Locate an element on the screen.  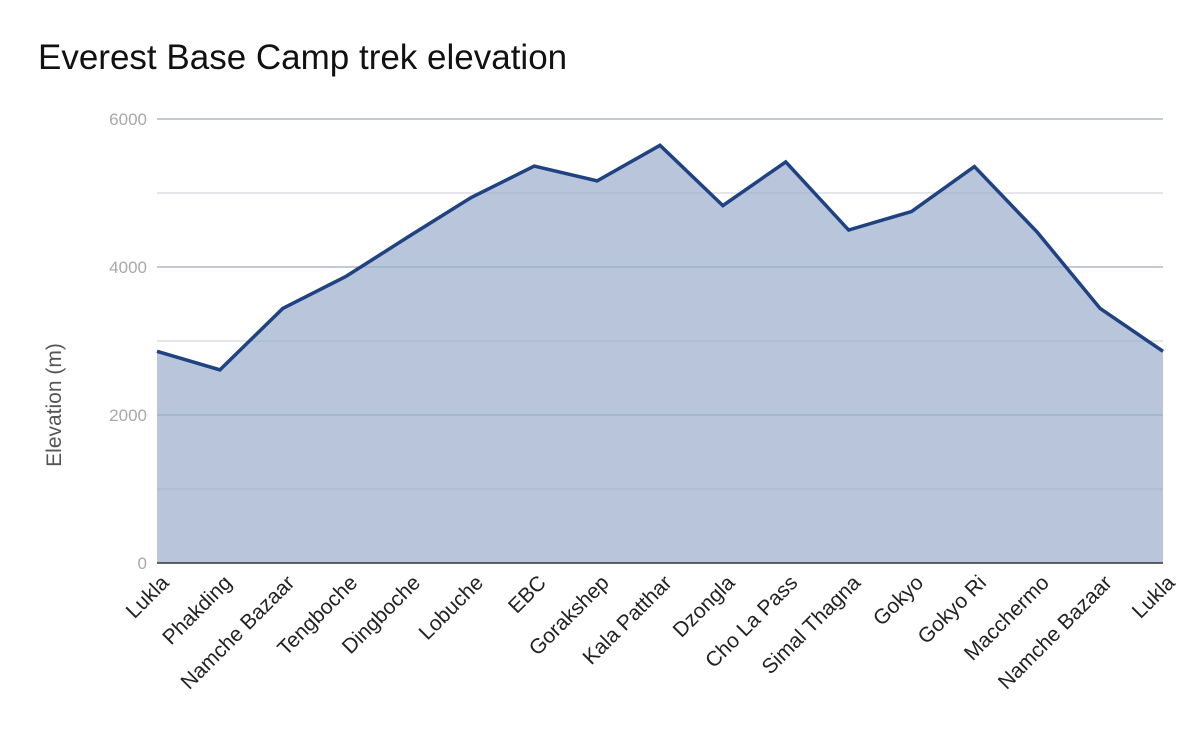
y-tick-label: 2000 is located at coordinates (128, 415).